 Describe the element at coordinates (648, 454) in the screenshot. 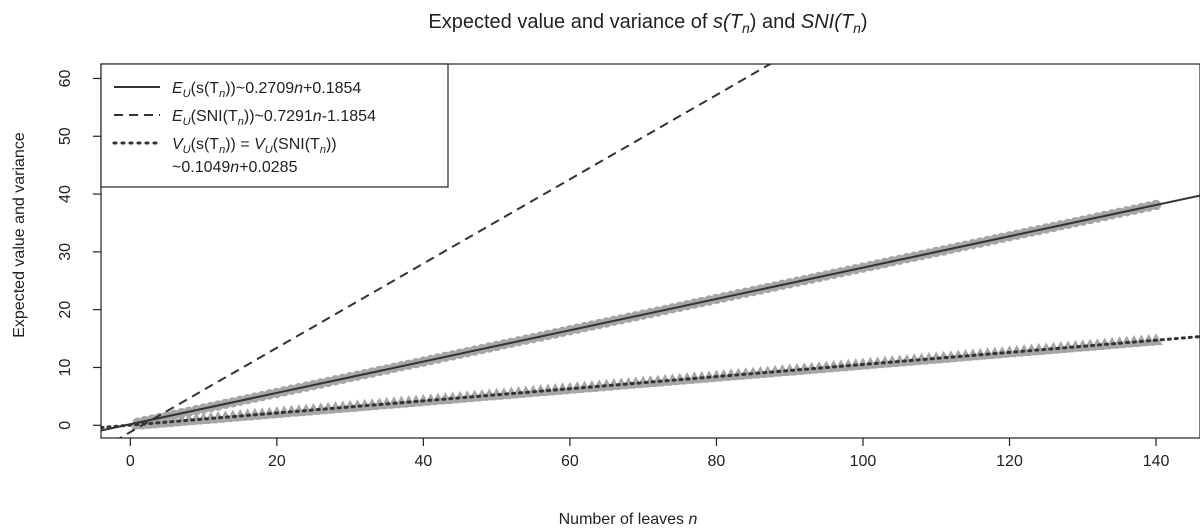

I see `x-axis: 0 20 40 60 80 100 120 140` at that location.